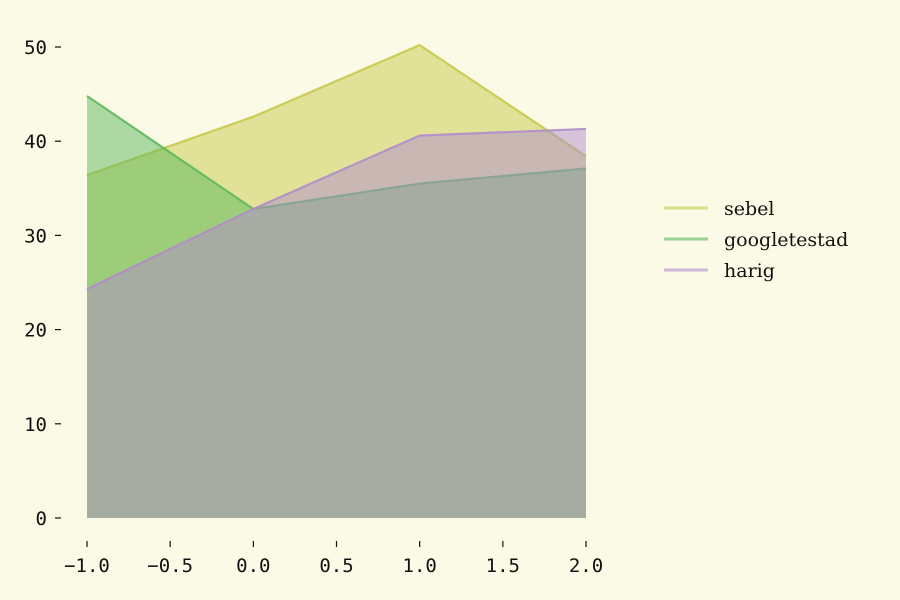 The height and width of the screenshot is (600, 900). I want to click on series-line-sebel, so click(336, 110).